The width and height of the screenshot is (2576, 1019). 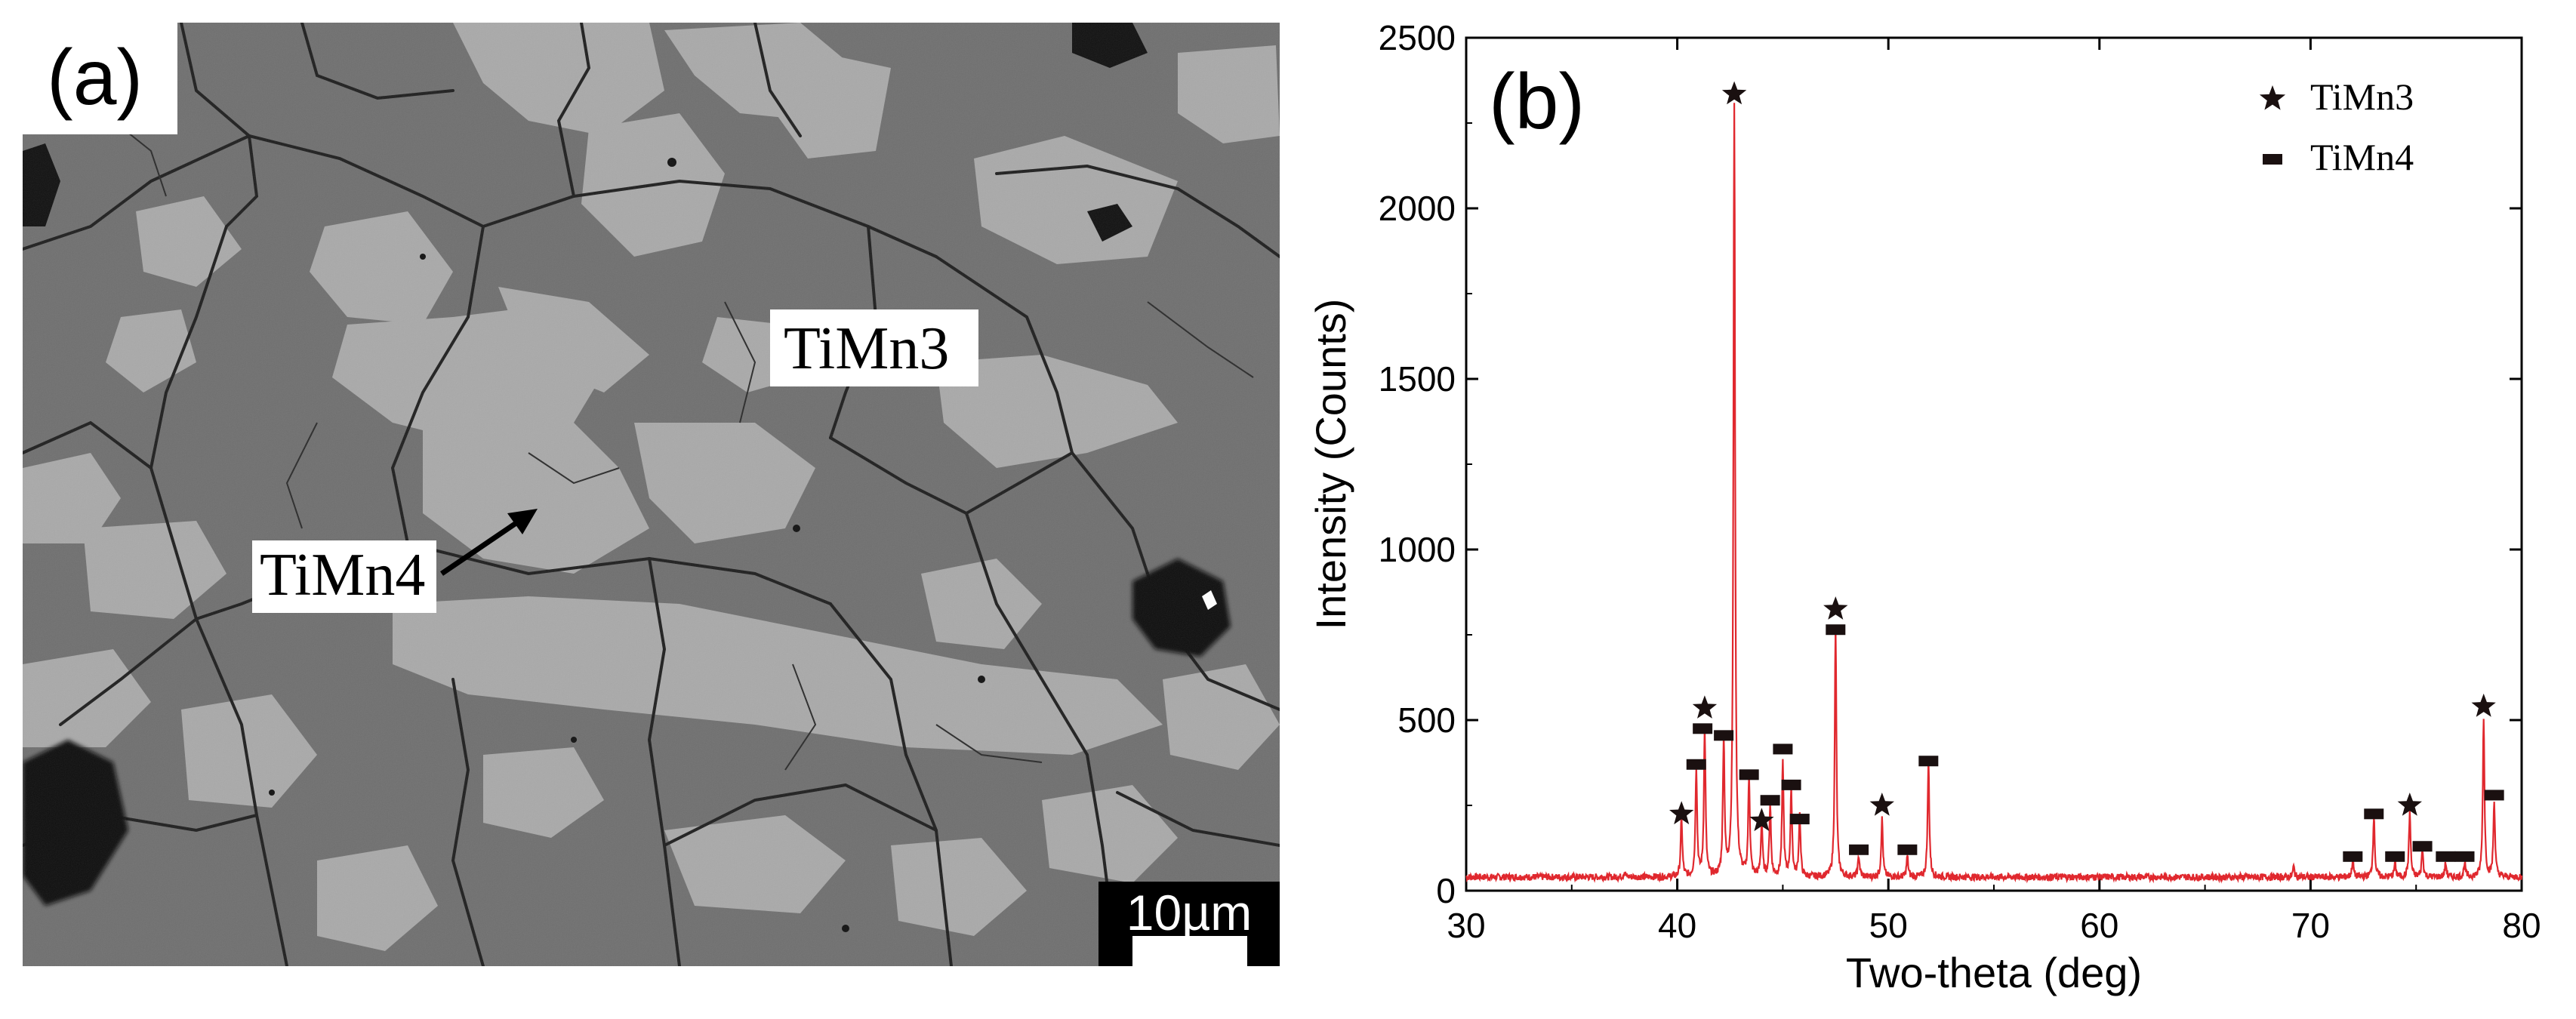 I want to click on timn4-label: TiMn4, so click(x=344, y=576).